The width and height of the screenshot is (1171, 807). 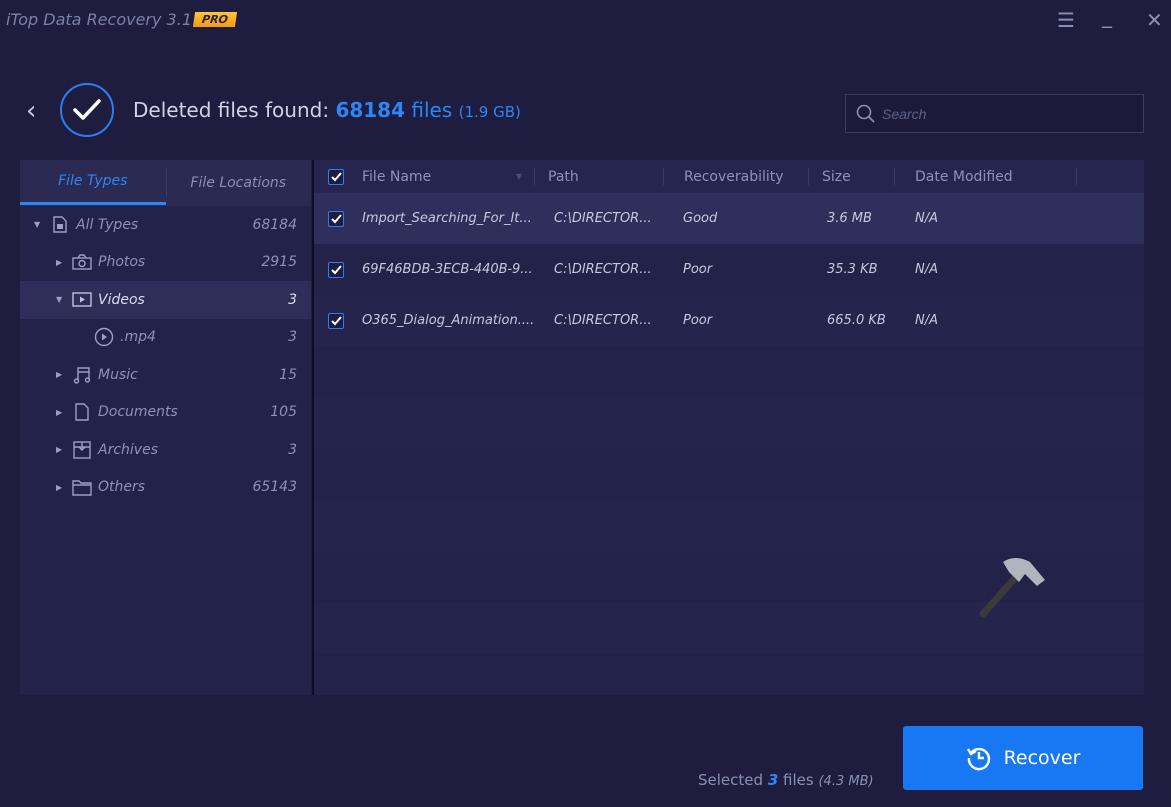 What do you see at coordinates (846, 781) in the screenshot?
I see `selected-size: (4.3 MB)` at bounding box center [846, 781].